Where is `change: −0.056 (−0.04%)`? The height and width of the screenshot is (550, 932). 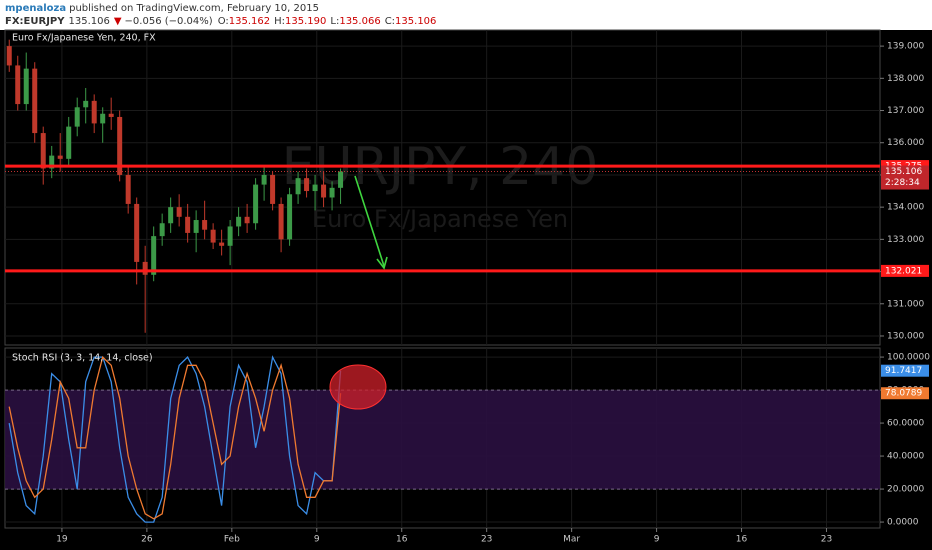
change: −0.056 (−0.04%) is located at coordinates (169, 21).